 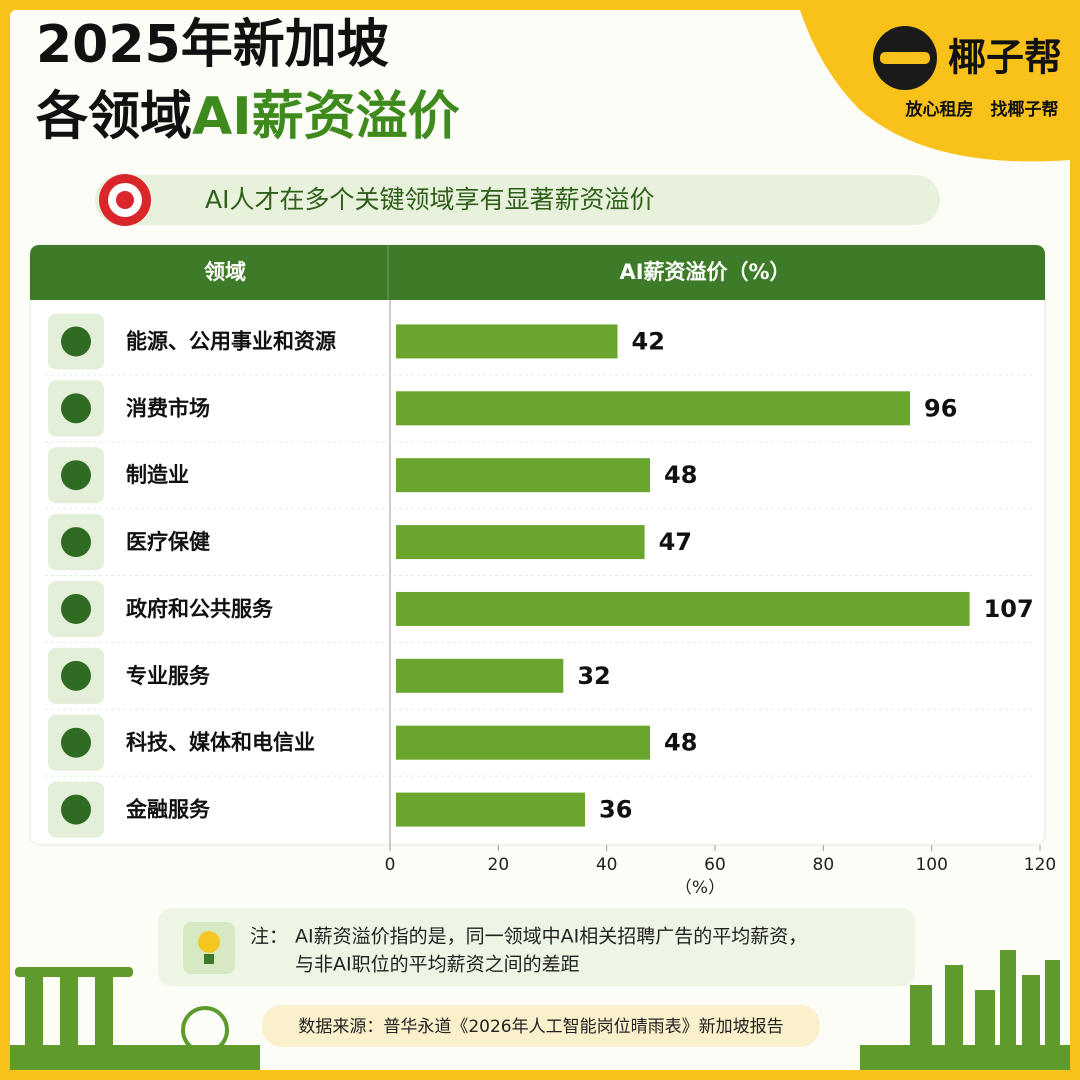 I want to click on subtitle: AI人才在多个关键领域享有显著薪资溢价, so click(x=429, y=199).